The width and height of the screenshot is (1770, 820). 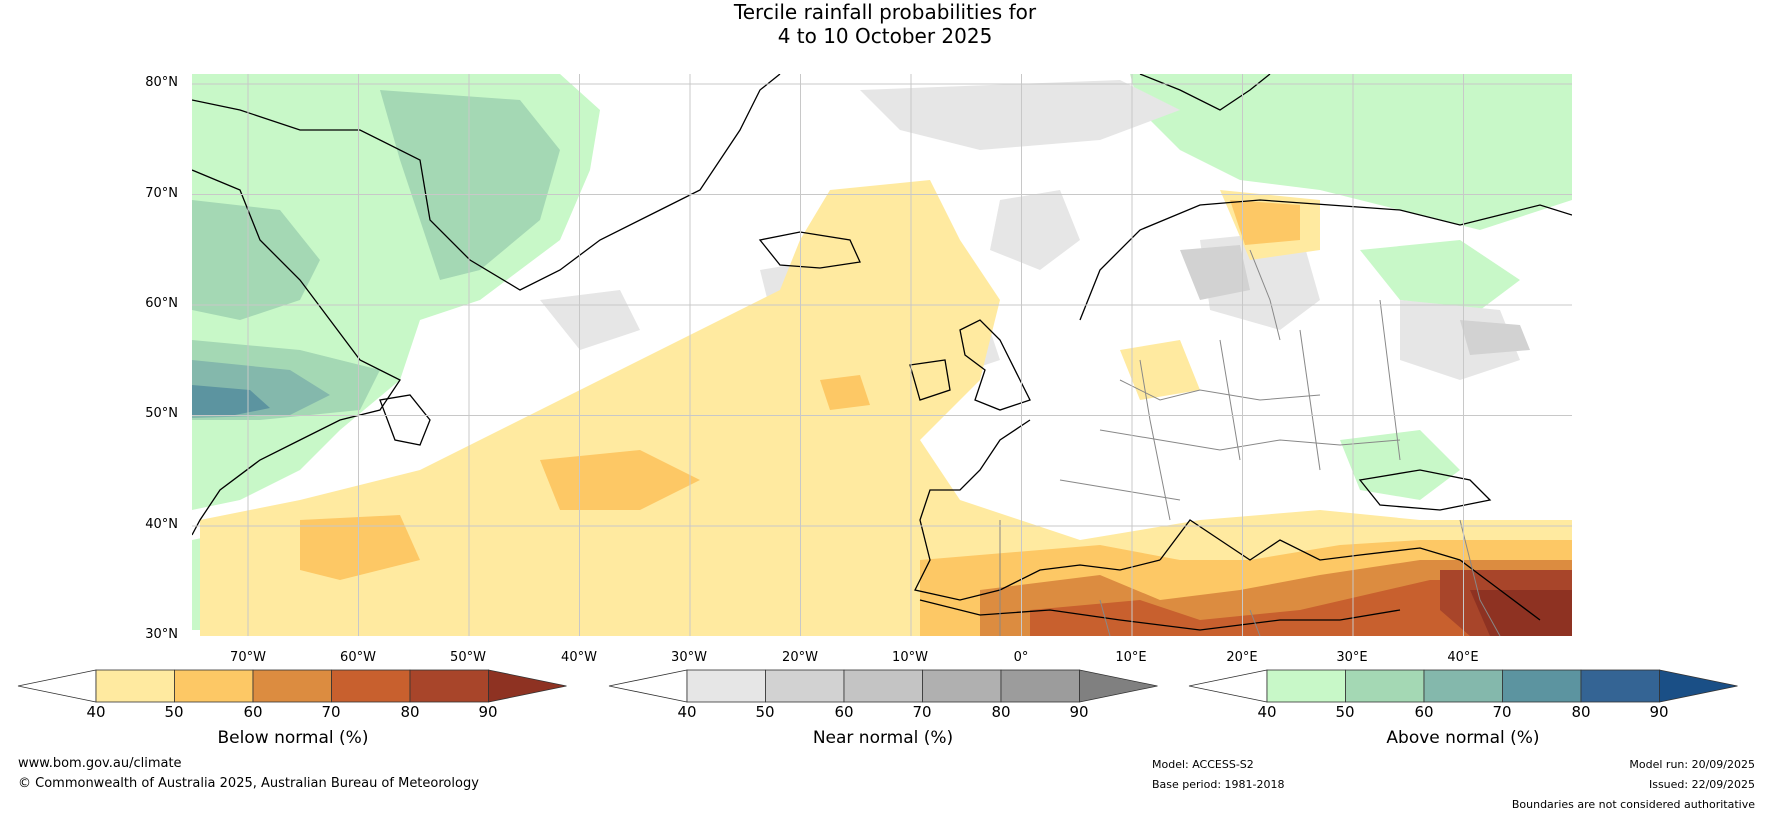 What do you see at coordinates (96, 712) in the screenshot?
I see `below-tick-40: 40` at bounding box center [96, 712].